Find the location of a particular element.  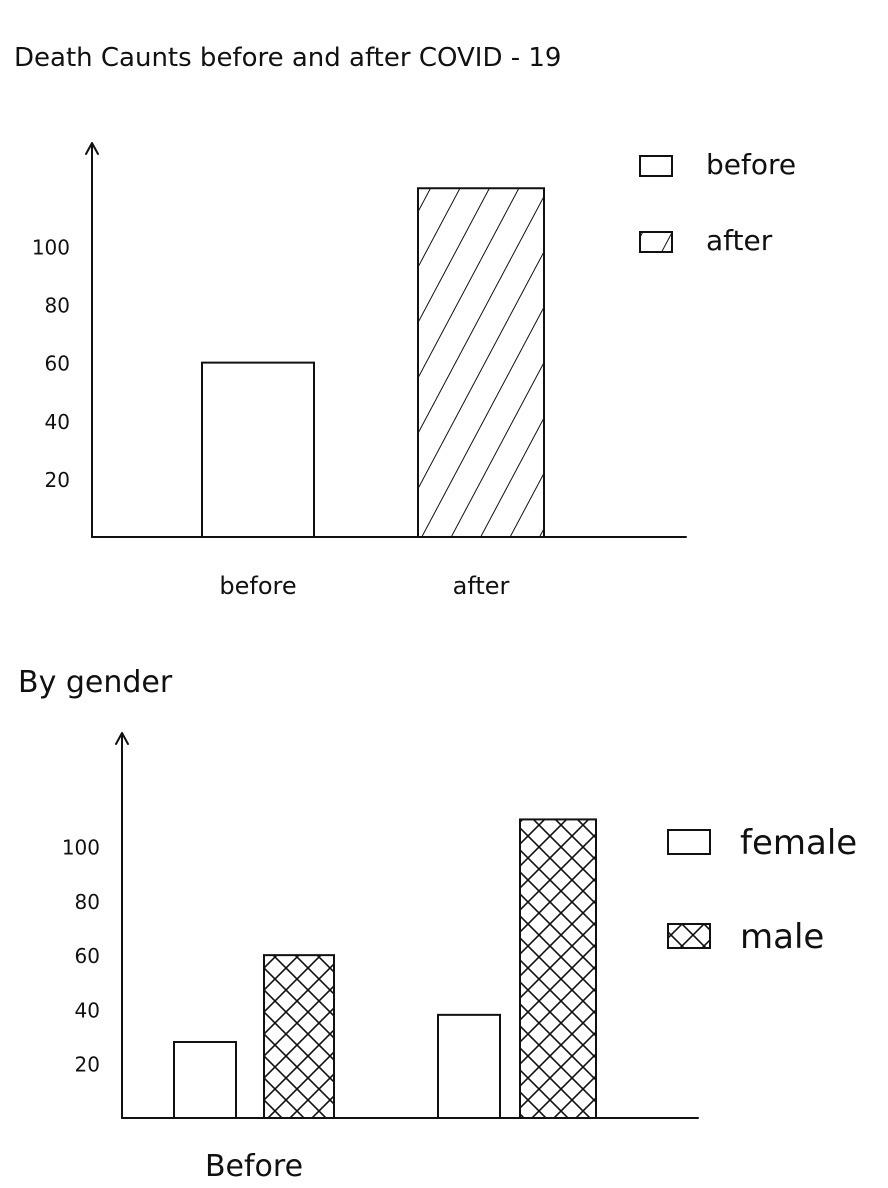

chart-1-legend: before after is located at coordinates (717, 202).